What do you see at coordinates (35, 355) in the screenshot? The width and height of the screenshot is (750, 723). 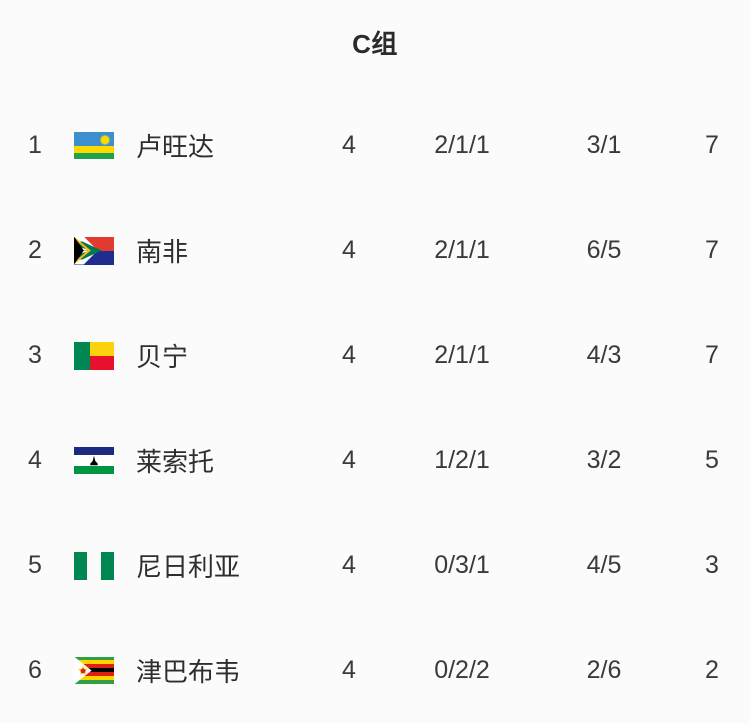 I see `row-rank: 3` at bounding box center [35, 355].